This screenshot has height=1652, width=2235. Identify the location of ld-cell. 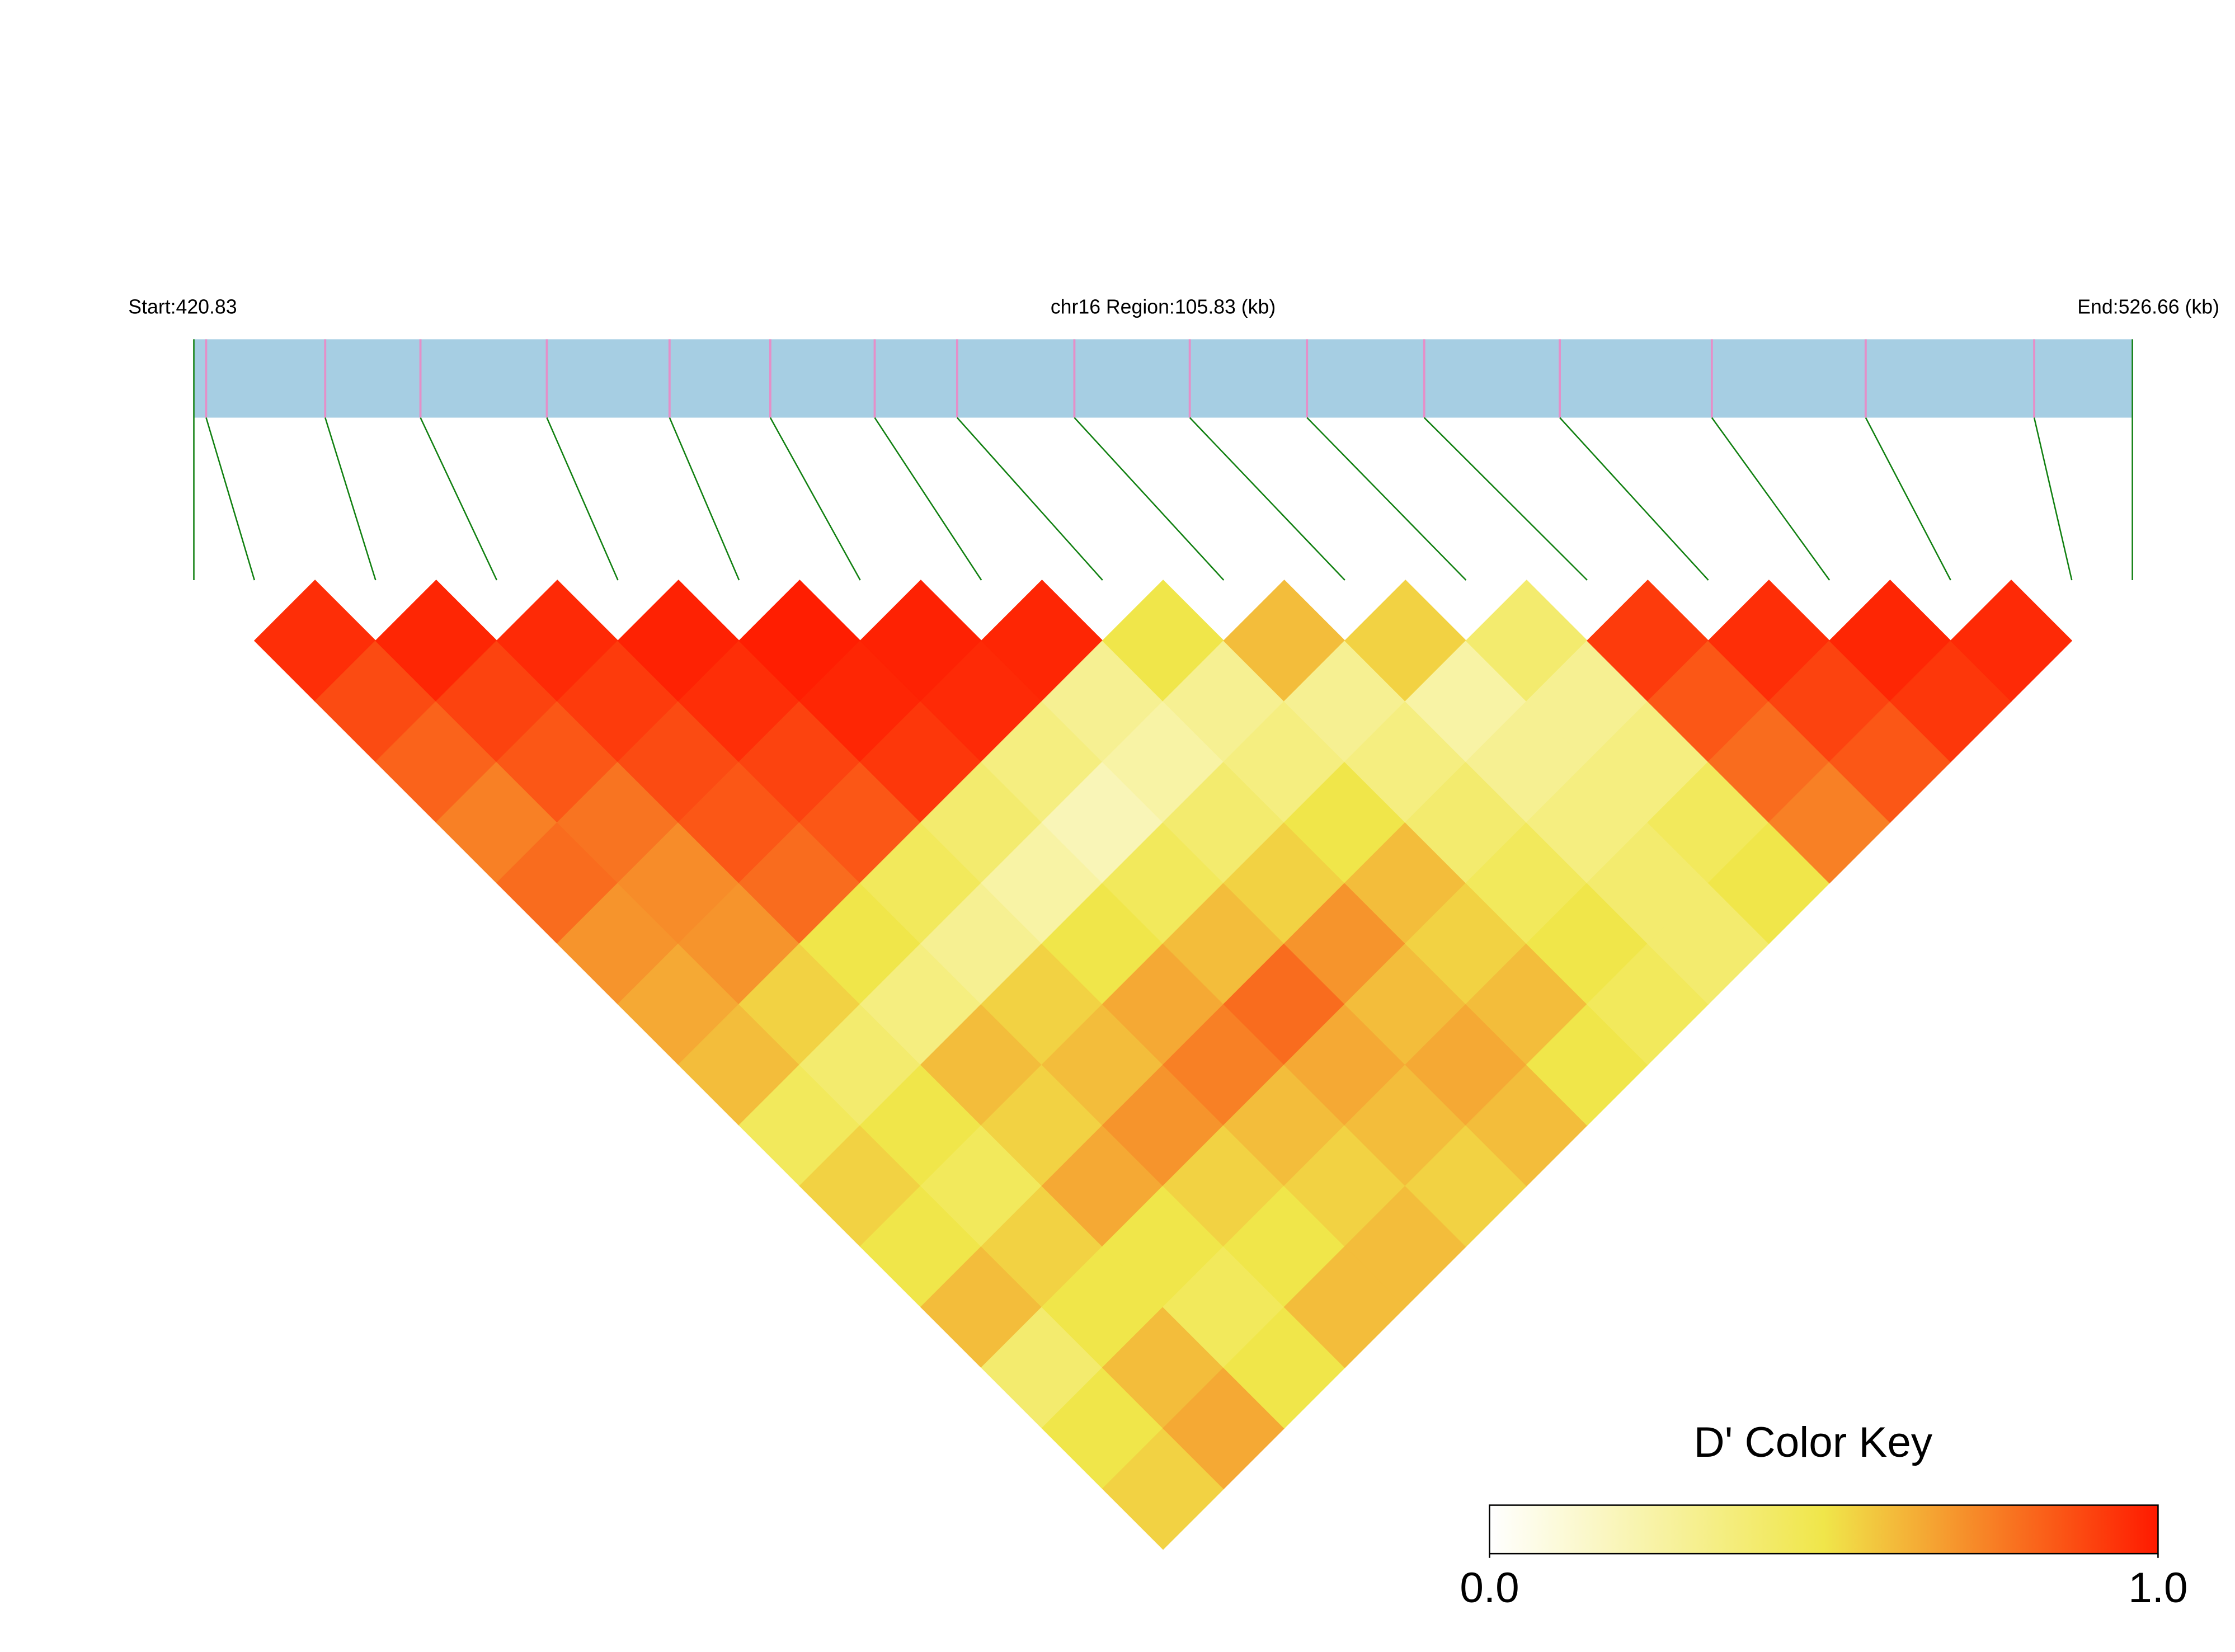
(2012, 641).